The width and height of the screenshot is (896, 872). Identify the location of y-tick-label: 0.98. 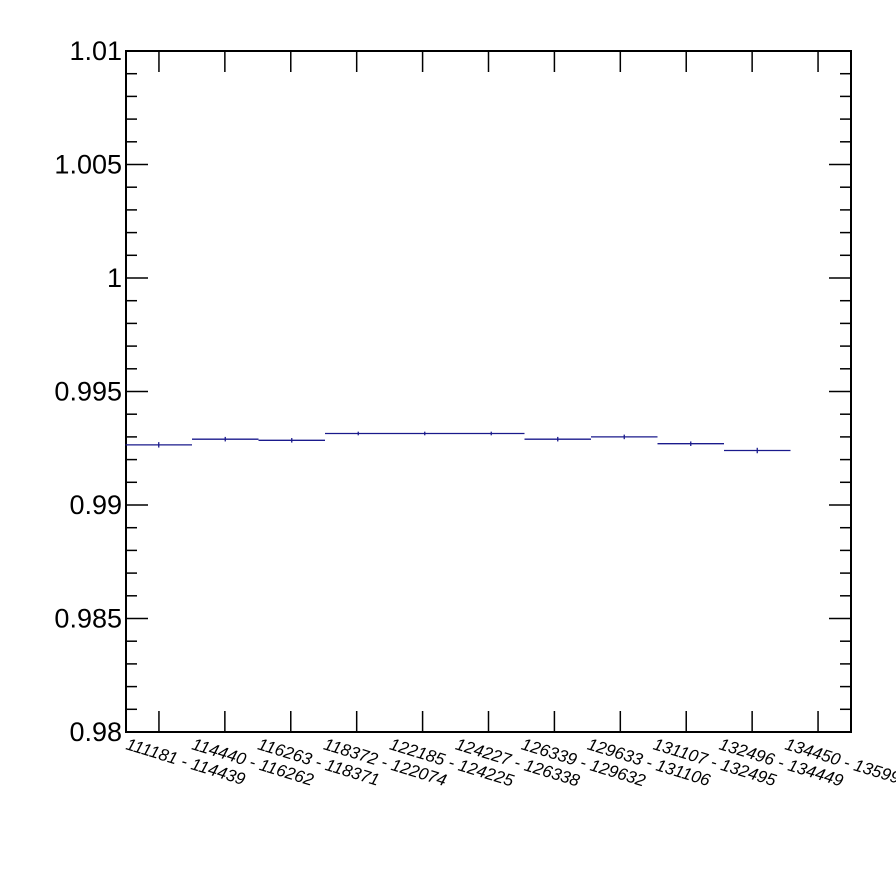
(95, 732).